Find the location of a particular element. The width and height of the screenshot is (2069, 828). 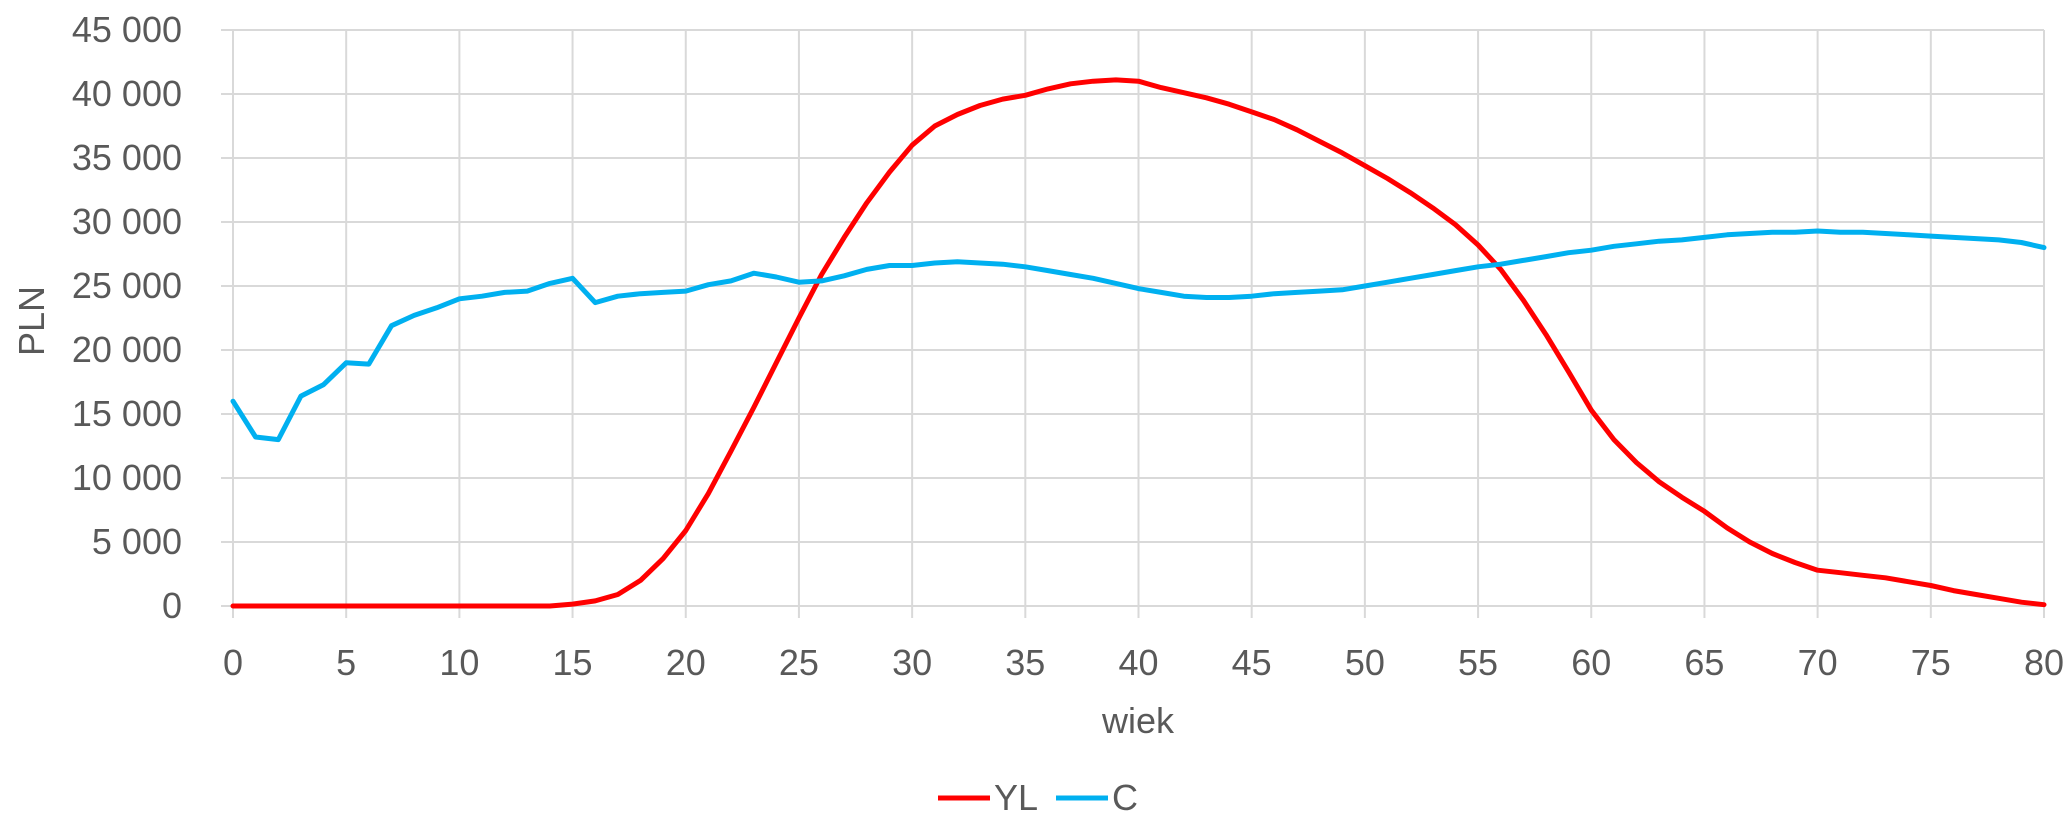

y-tick-label: 20 000 is located at coordinates (127, 349).